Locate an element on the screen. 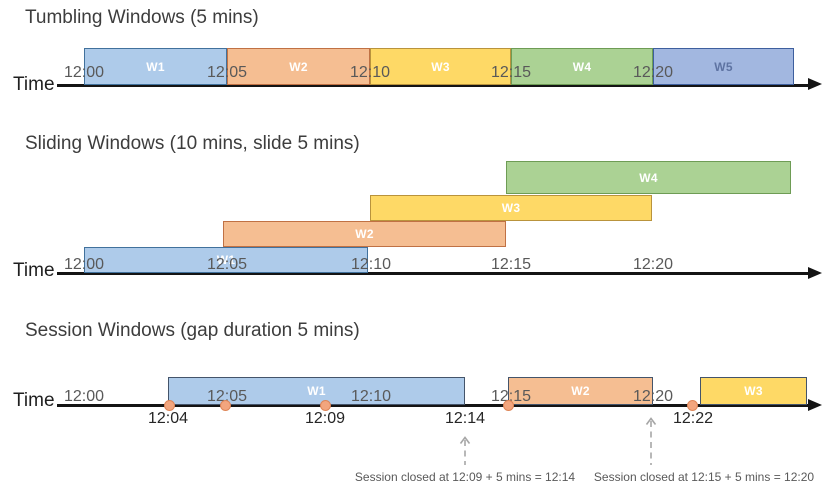 This screenshot has width=829, height=498. tumbling-window-w3: W3 is located at coordinates (440, 66).